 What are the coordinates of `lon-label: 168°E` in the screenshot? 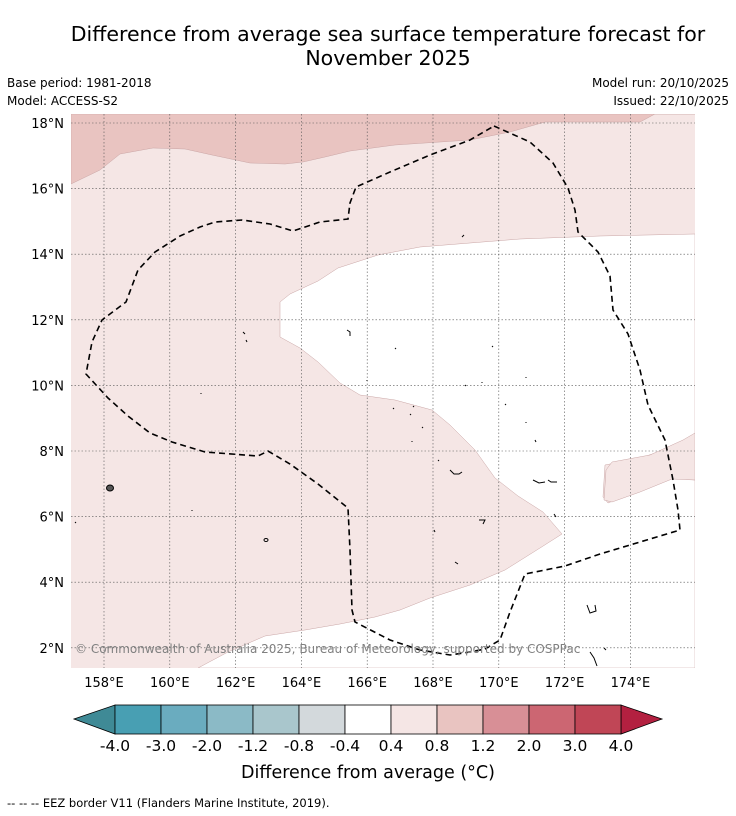 It's located at (433, 683).